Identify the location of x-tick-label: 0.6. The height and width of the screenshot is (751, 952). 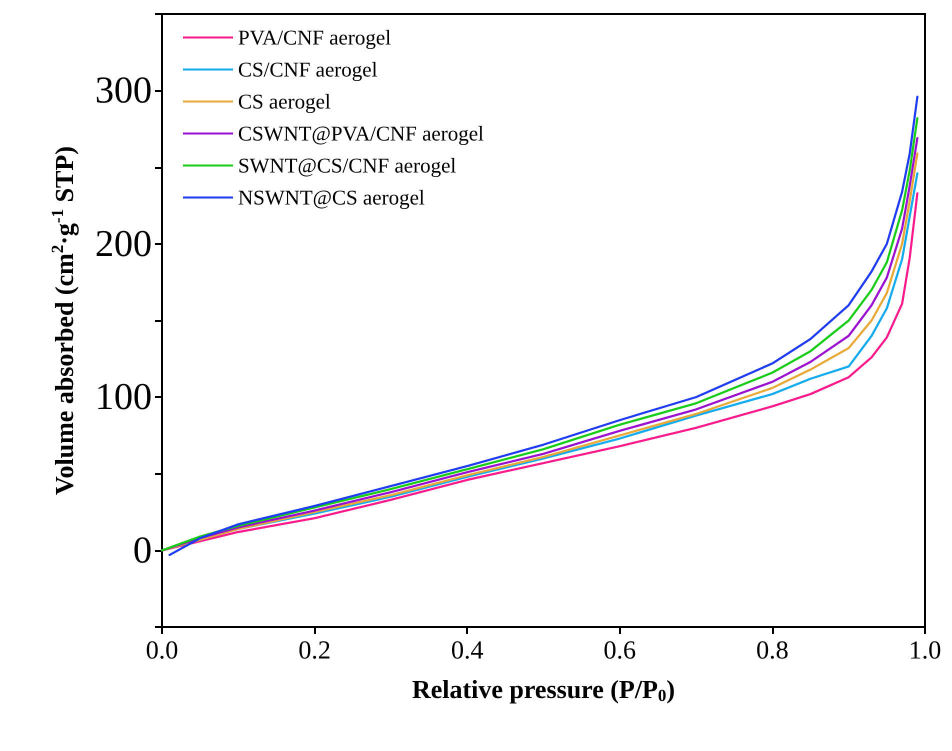
(620, 650).